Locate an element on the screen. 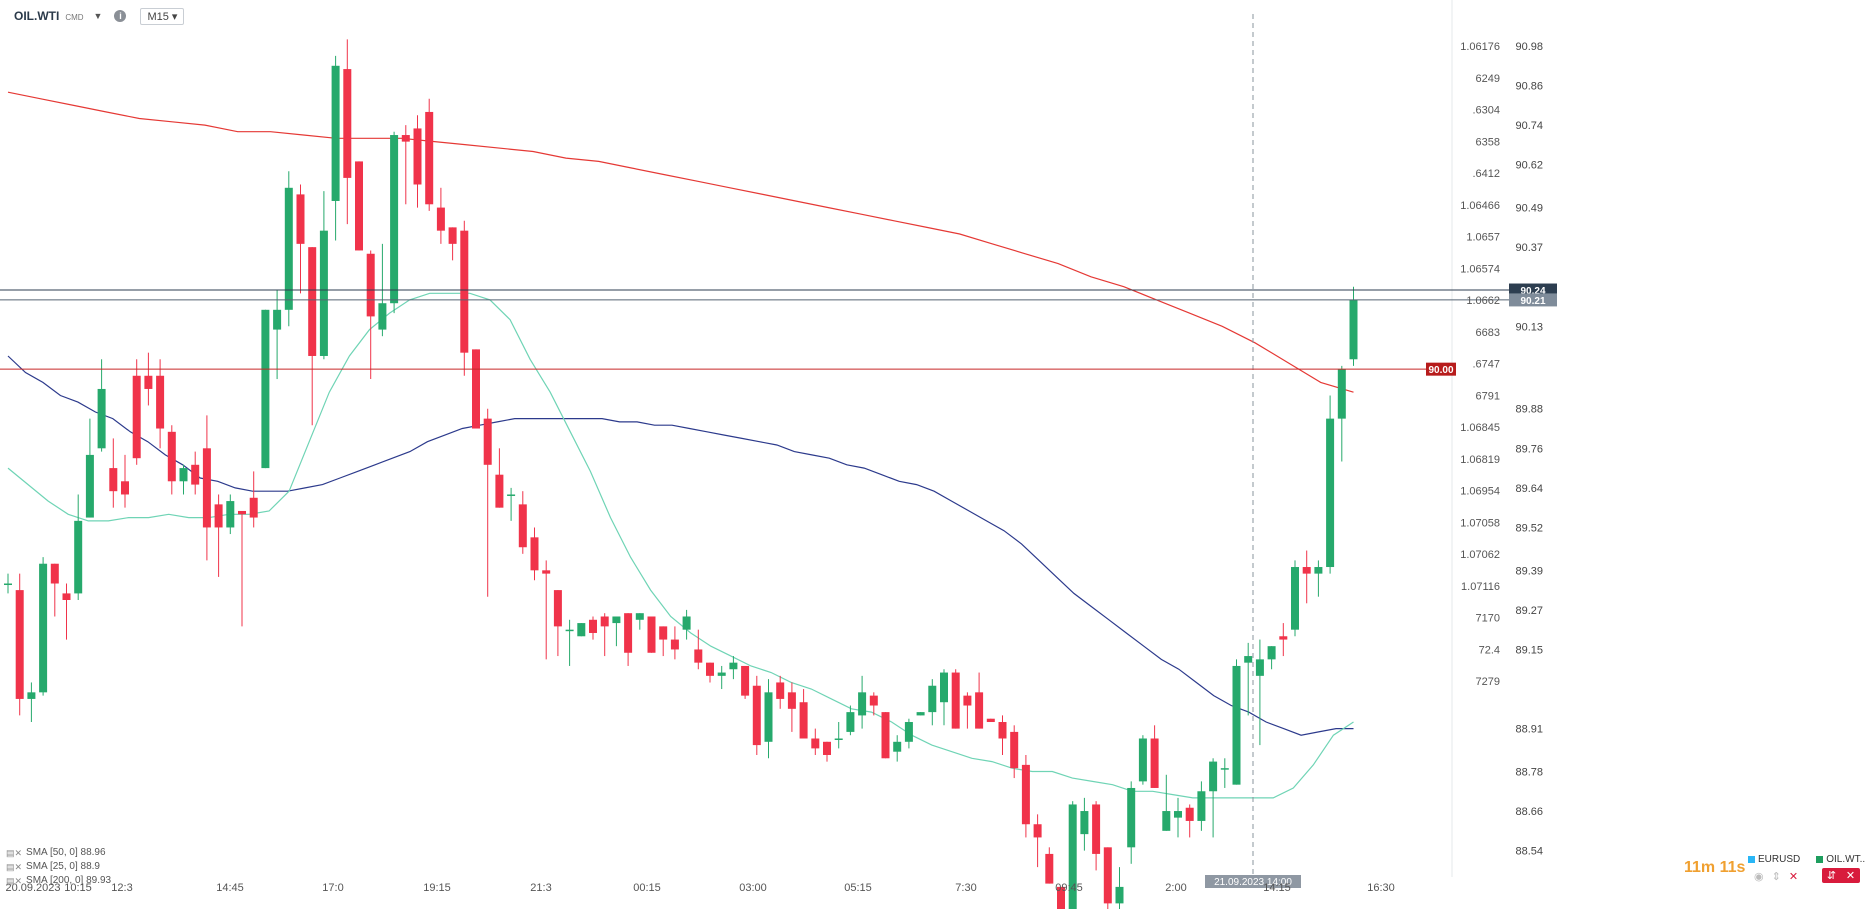 This screenshot has height=909, width=1866. sort-icon: ⇵ is located at coordinates (1831, 876).